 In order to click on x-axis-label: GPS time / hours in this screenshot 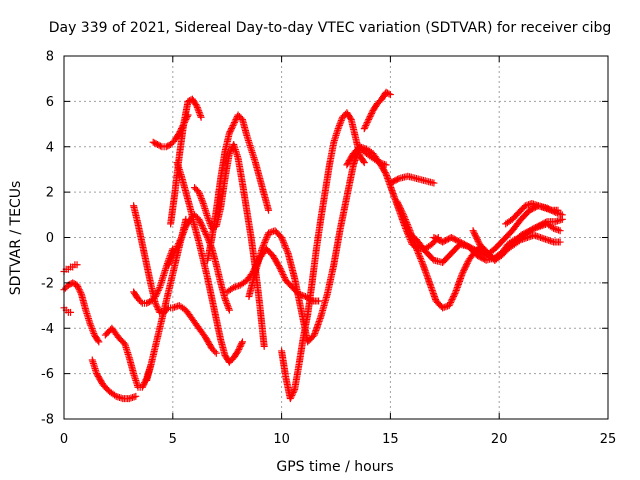, I will do `click(334, 467)`.